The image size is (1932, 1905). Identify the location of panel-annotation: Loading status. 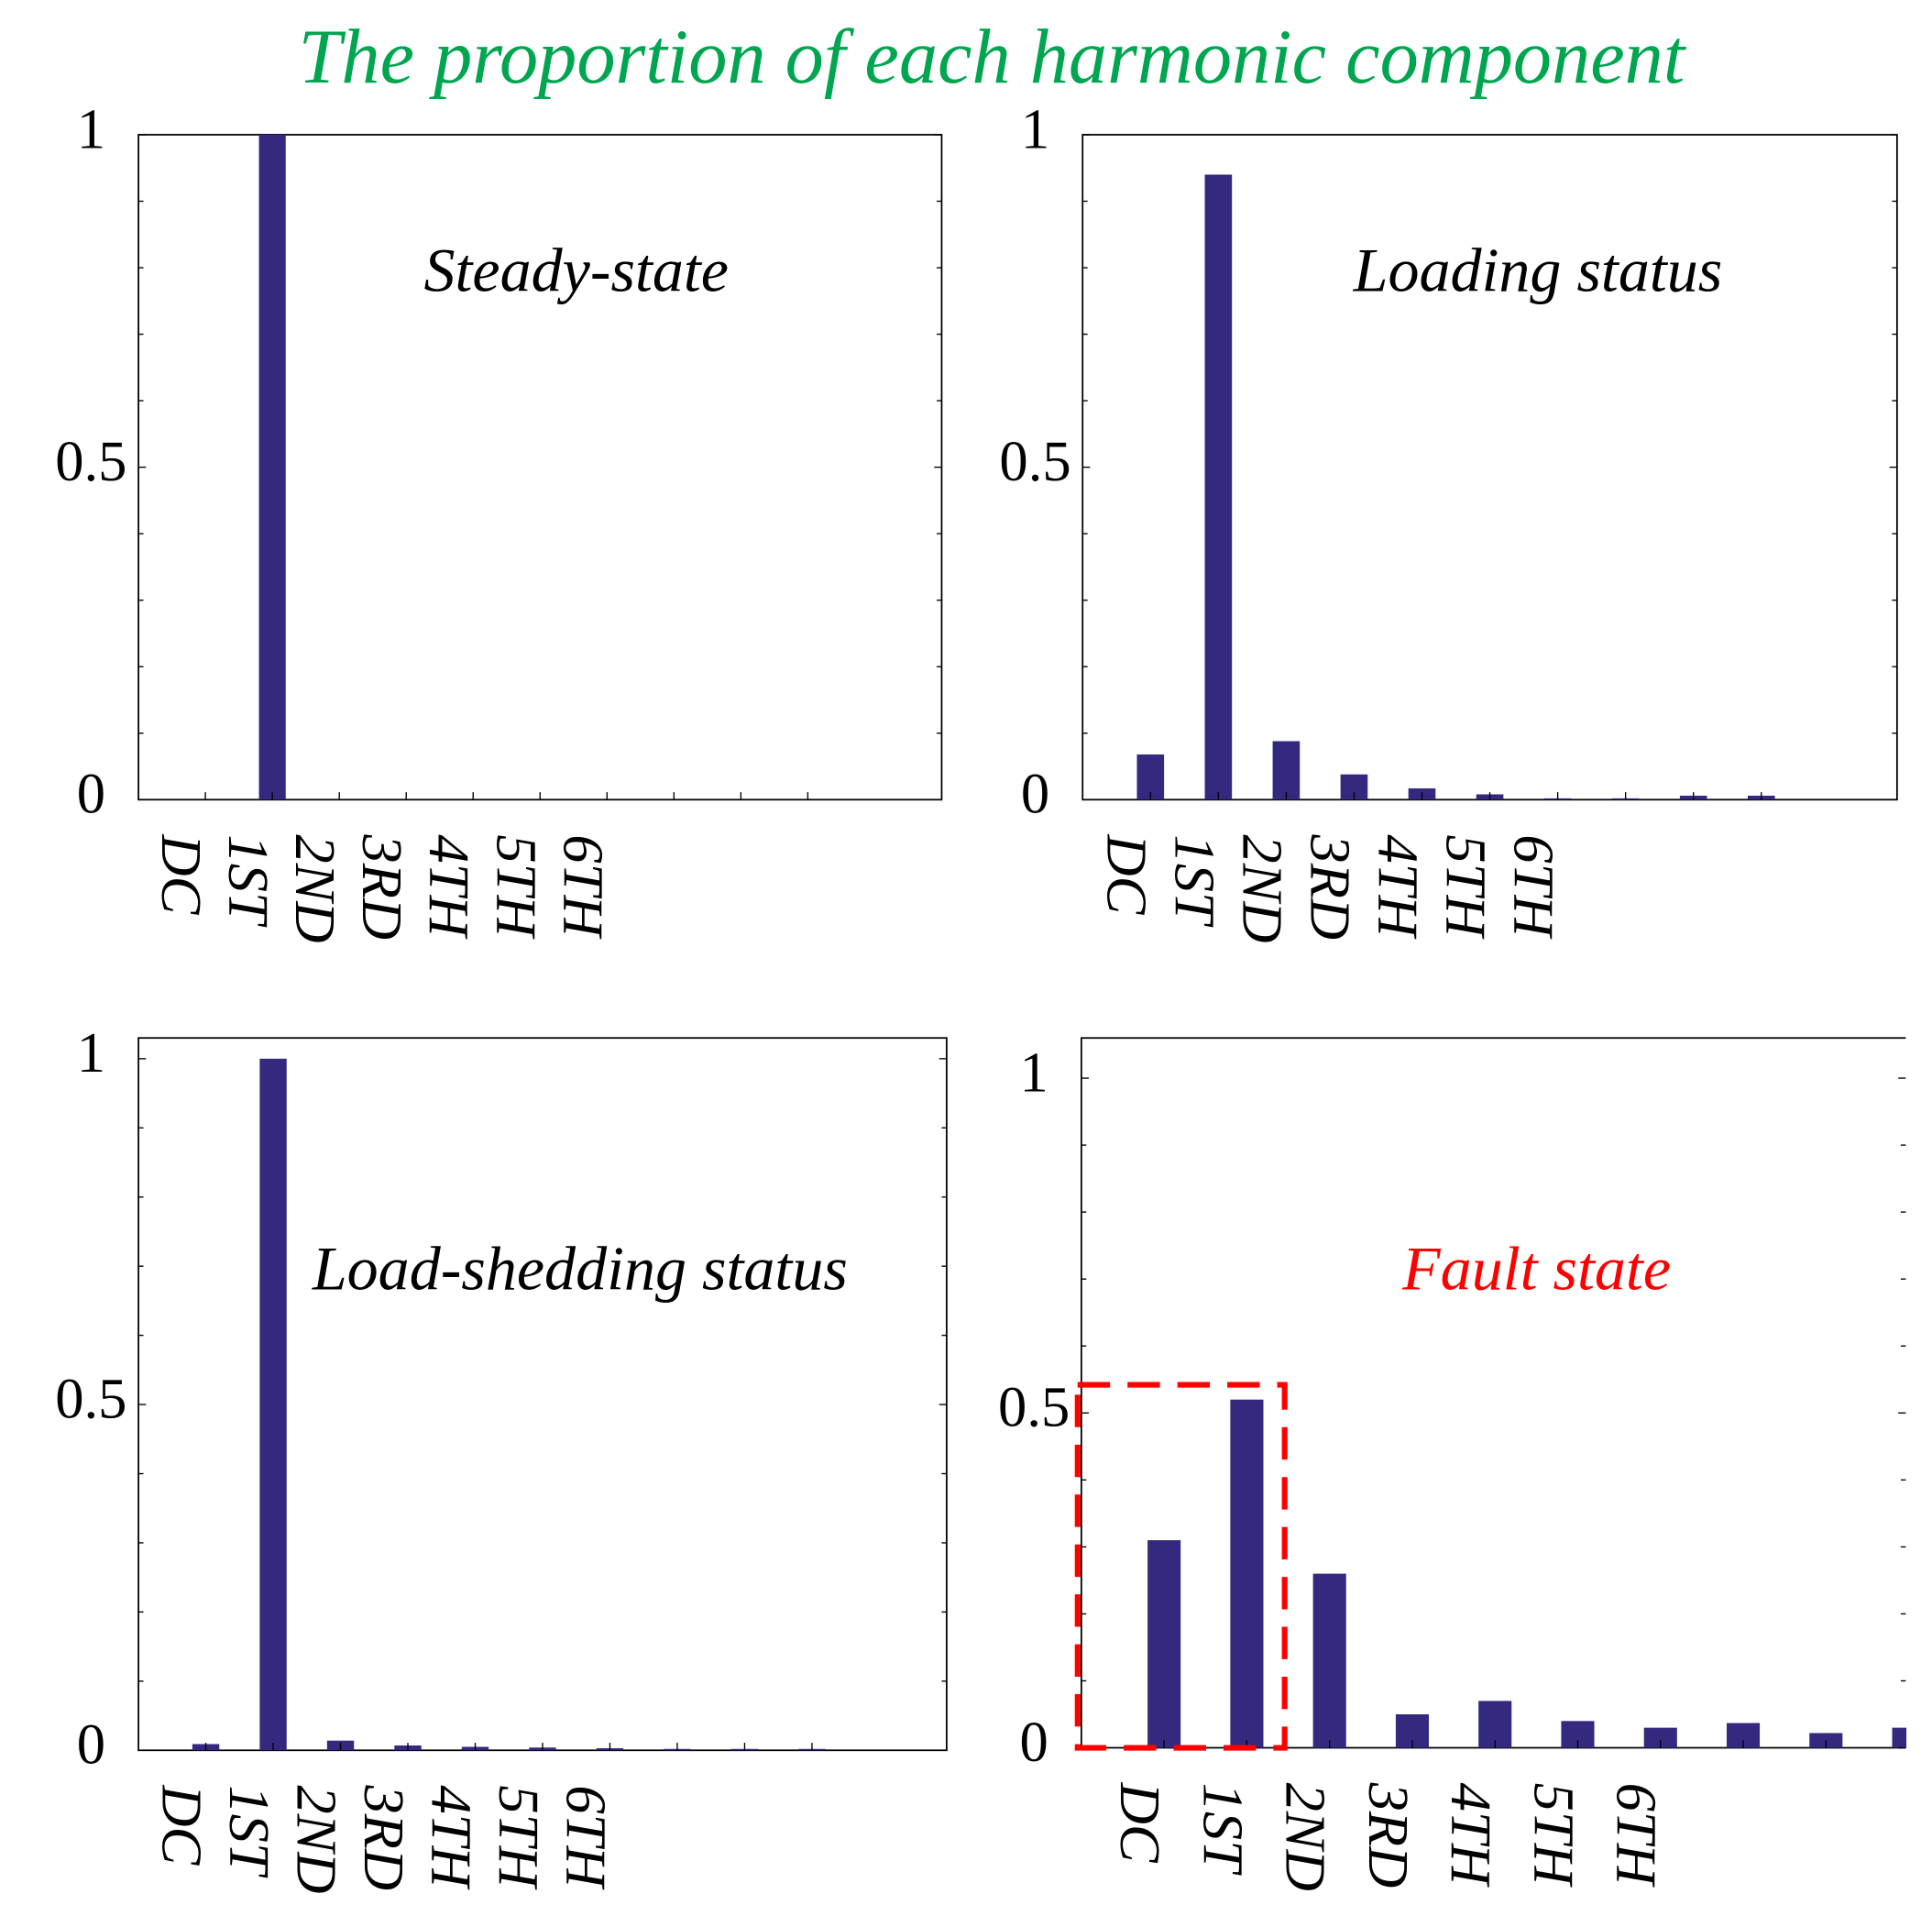
(1538, 270).